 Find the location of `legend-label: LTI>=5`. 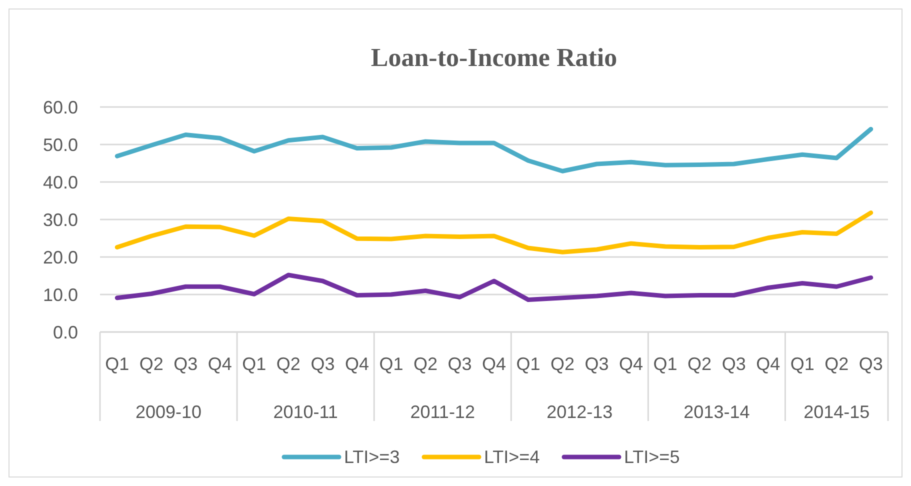

legend-label: LTI>=5 is located at coordinates (652, 457).